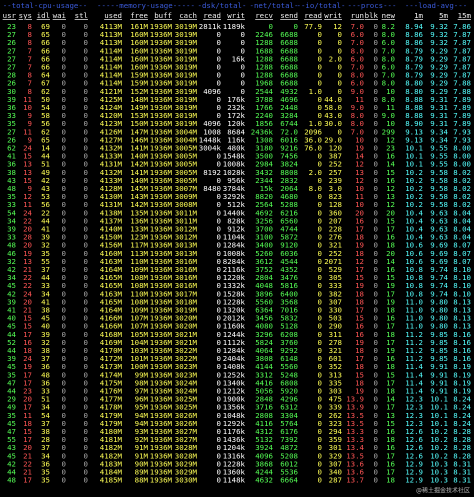 The image size is (474, 497). I want to click on cell: 12.3, so click(414, 423).